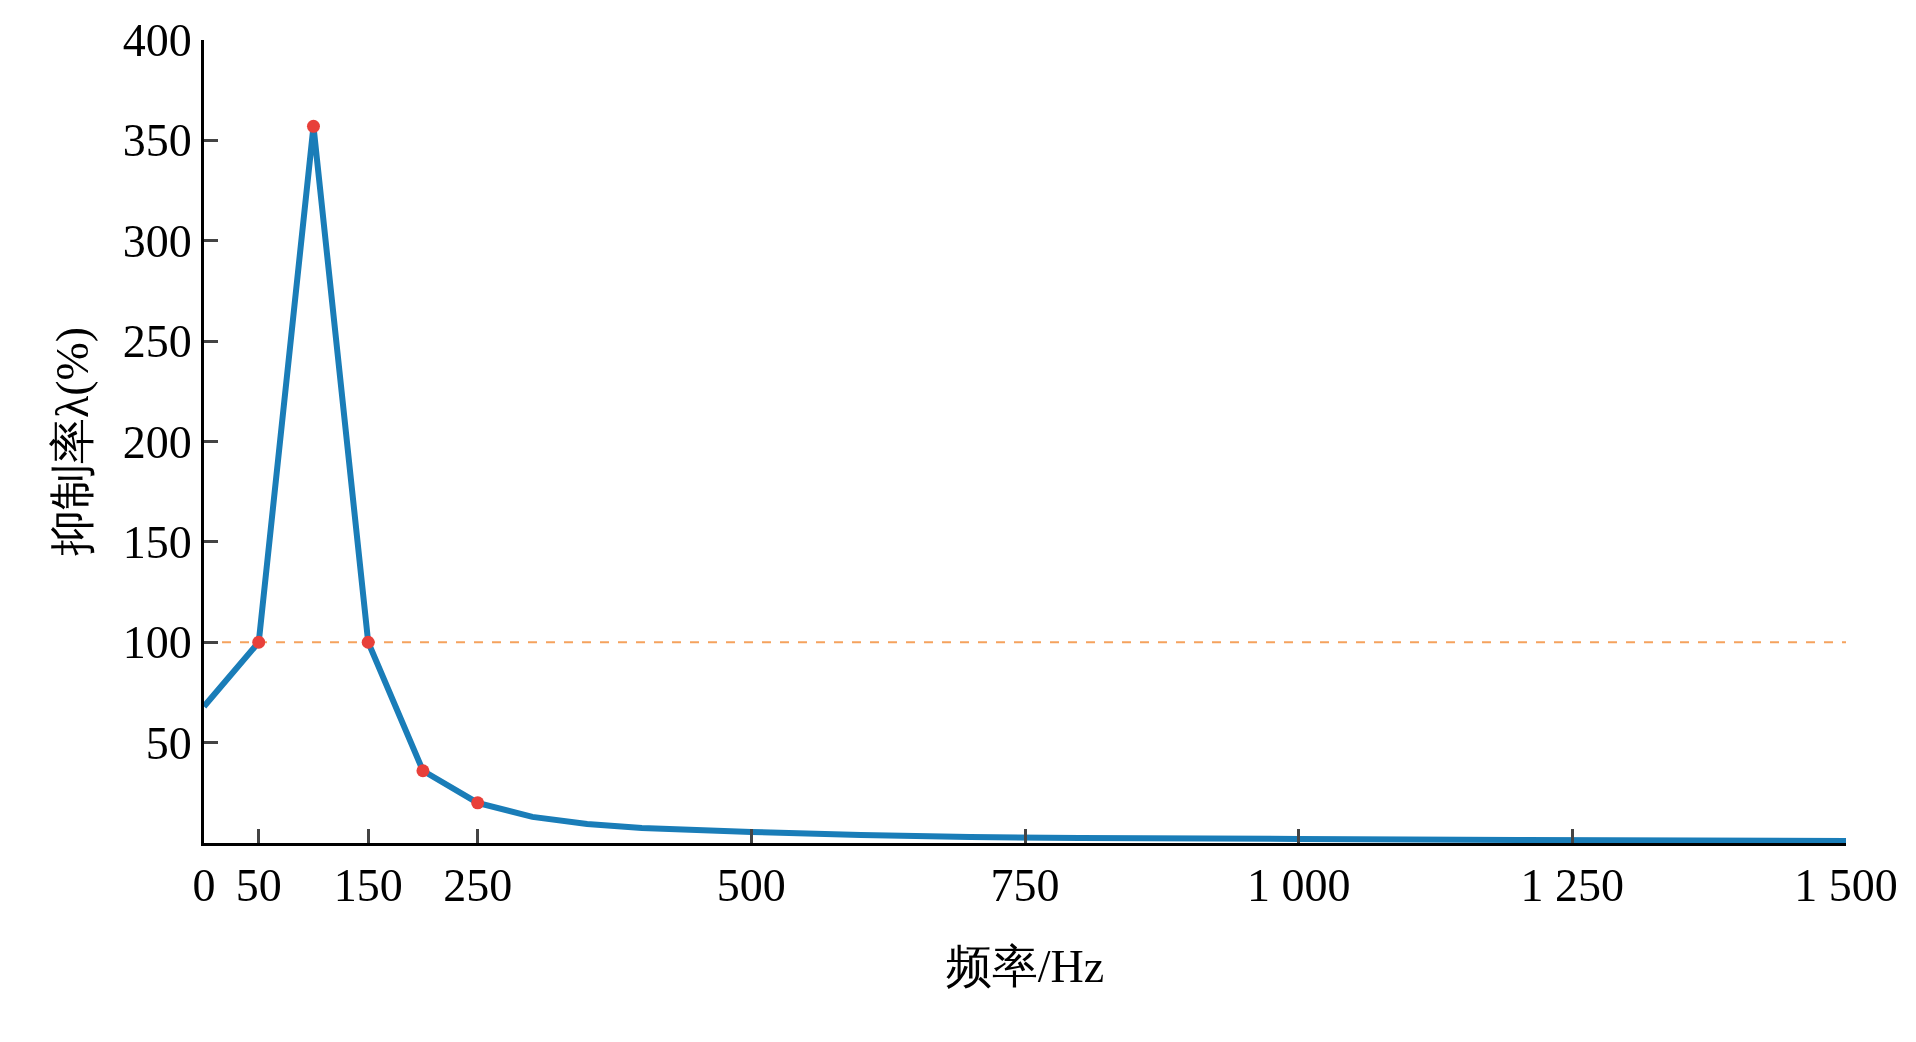 Image resolution: width=1916 pixels, height=1042 pixels. I want to click on y-tick-label: 400, so click(157, 41).